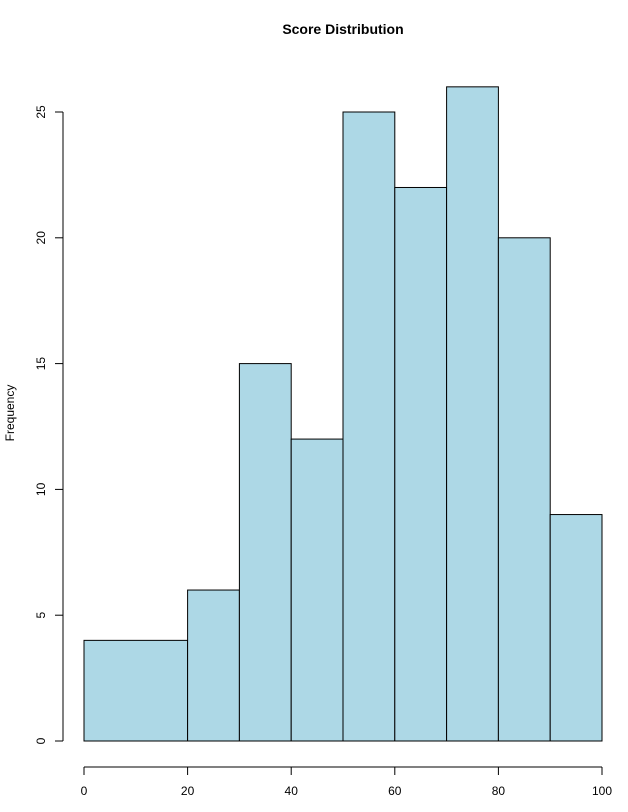 This screenshot has width=628, height=812. I want to click on y-axis: 0 5 10 15 20 25, so click(49, 424).